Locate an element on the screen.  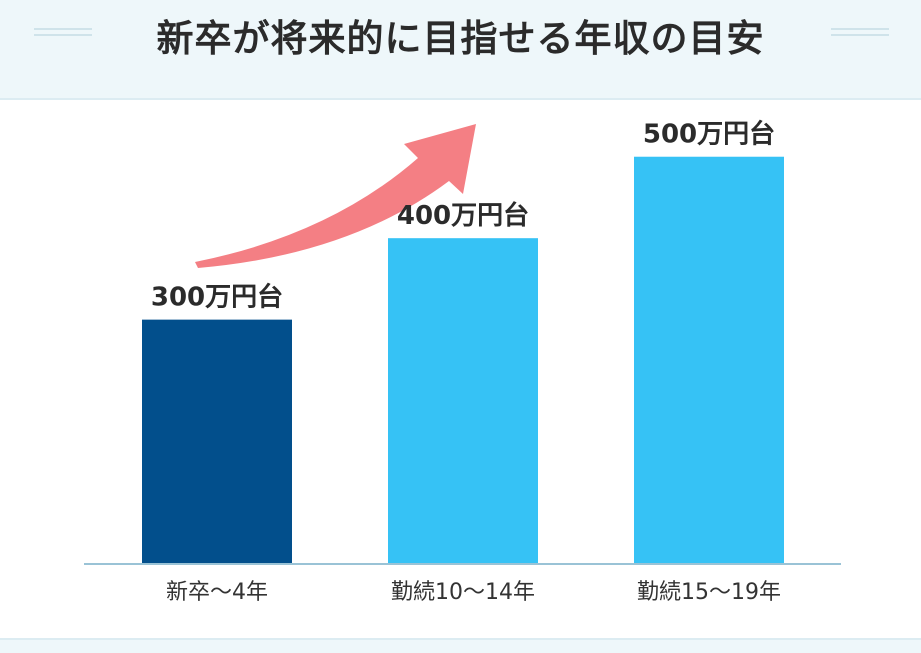
category-label-1: 新卒〜4年 is located at coordinates (217, 592).